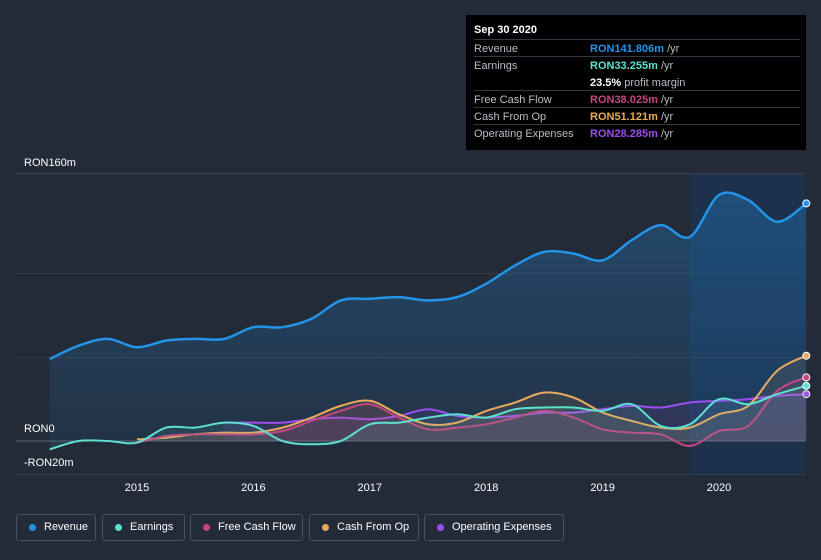 This screenshot has width=821, height=560. What do you see at coordinates (496, 66) in the screenshot?
I see `tooltip-label: Earnings` at bounding box center [496, 66].